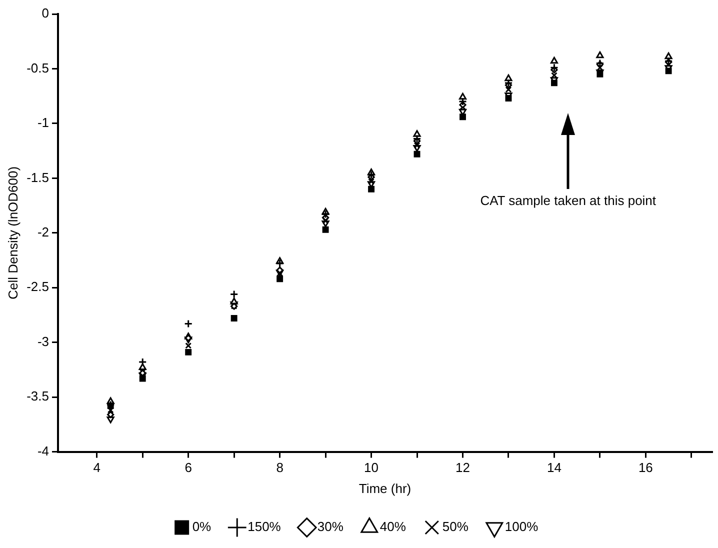  I want to click on y-tick-label: -1, so click(43, 122).